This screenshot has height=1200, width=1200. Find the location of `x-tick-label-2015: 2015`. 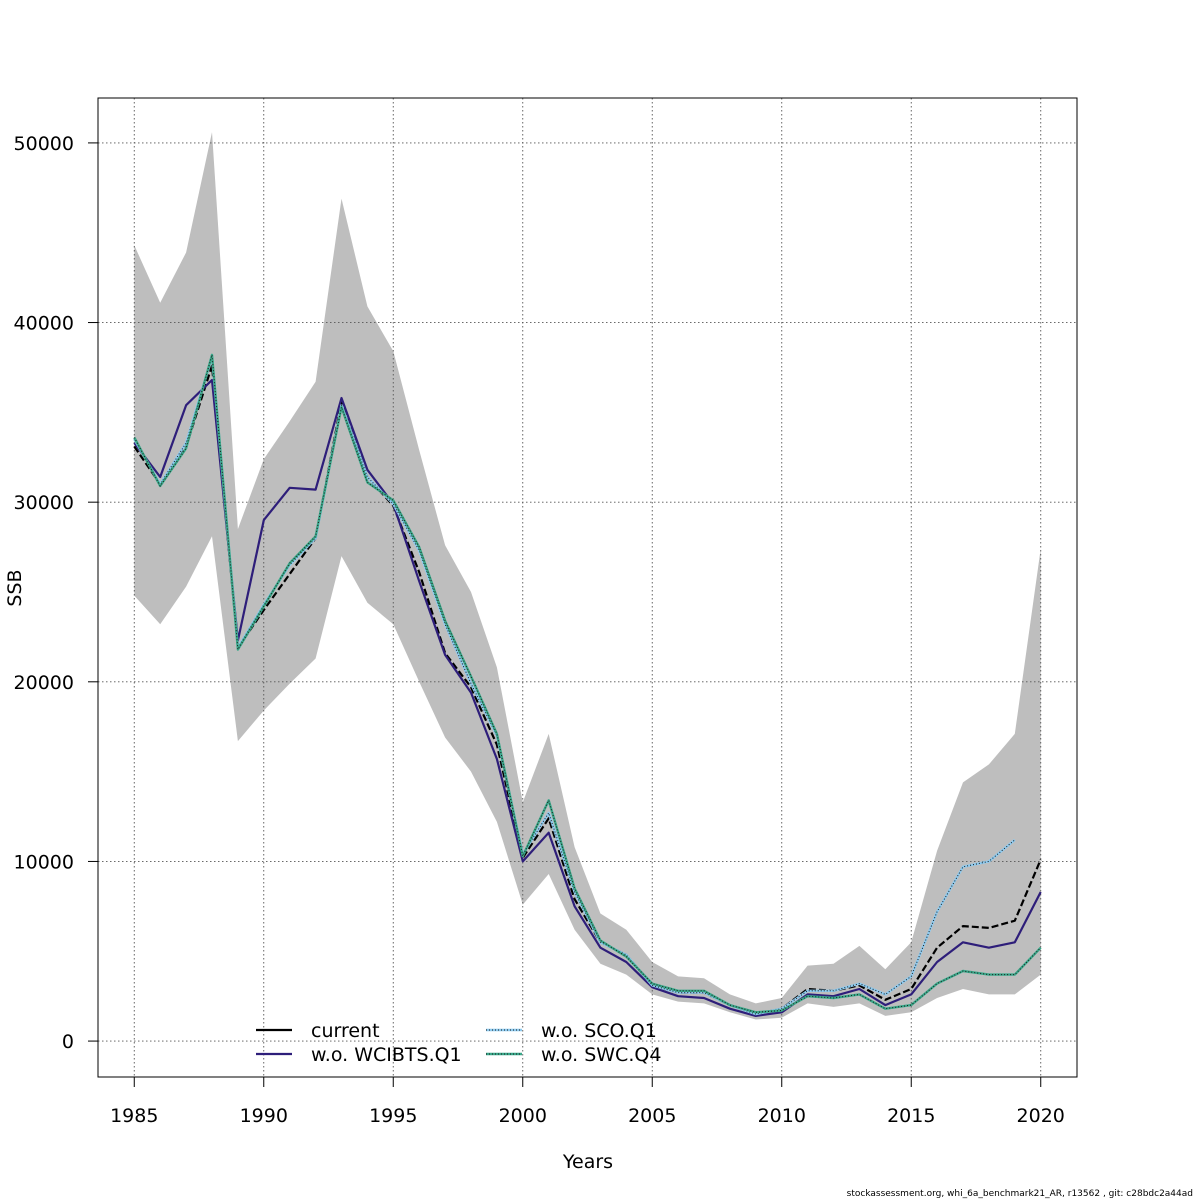

x-tick-label-2015: 2015 is located at coordinates (911, 1116).